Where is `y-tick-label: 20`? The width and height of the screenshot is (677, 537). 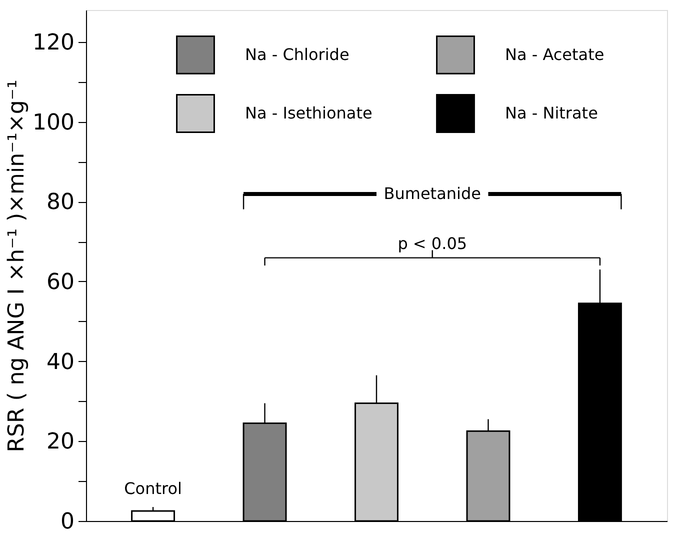 y-tick-label: 20 is located at coordinates (60, 442).